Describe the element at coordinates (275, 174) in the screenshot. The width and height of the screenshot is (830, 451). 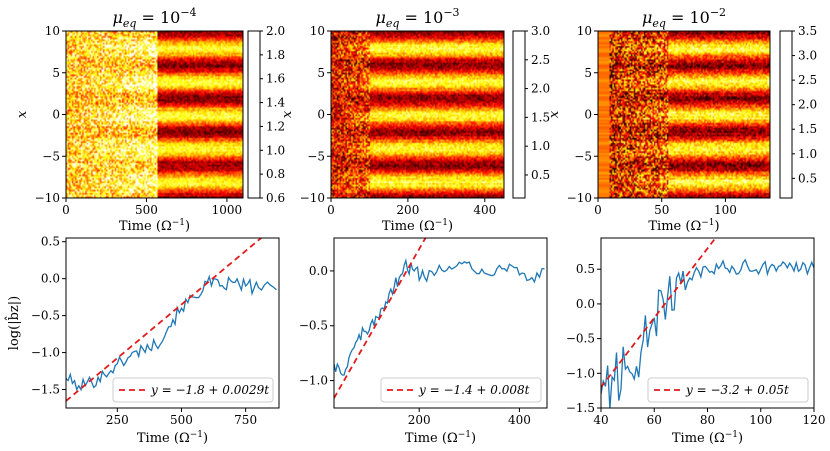
I see `colorbar-tick-label: 0.8` at that location.